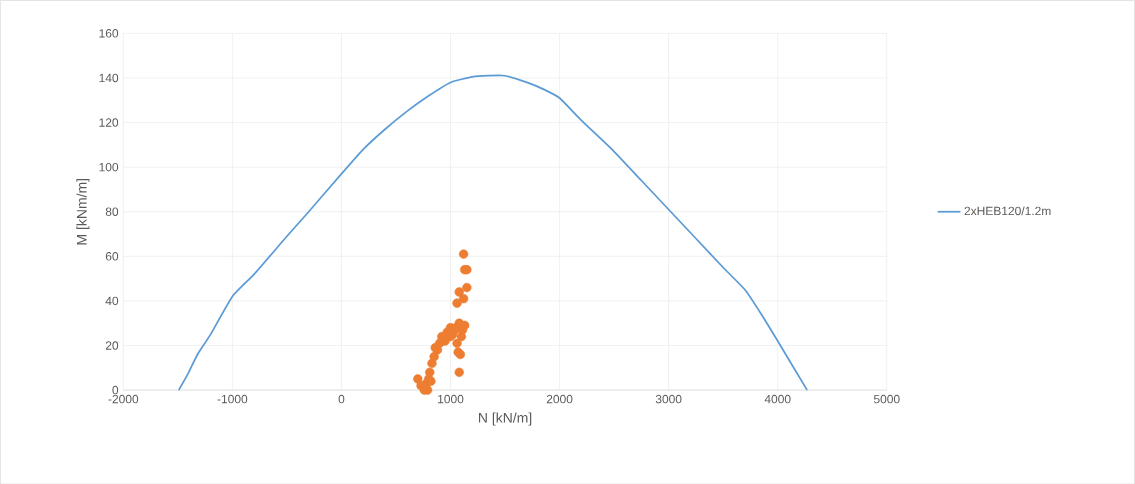 The height and width of the screenshot is (484, 1135). What do you see at coordinates (112, 300) in the screenshot?
I see `y-tick-label: 40` at bounding box center [112, 300].